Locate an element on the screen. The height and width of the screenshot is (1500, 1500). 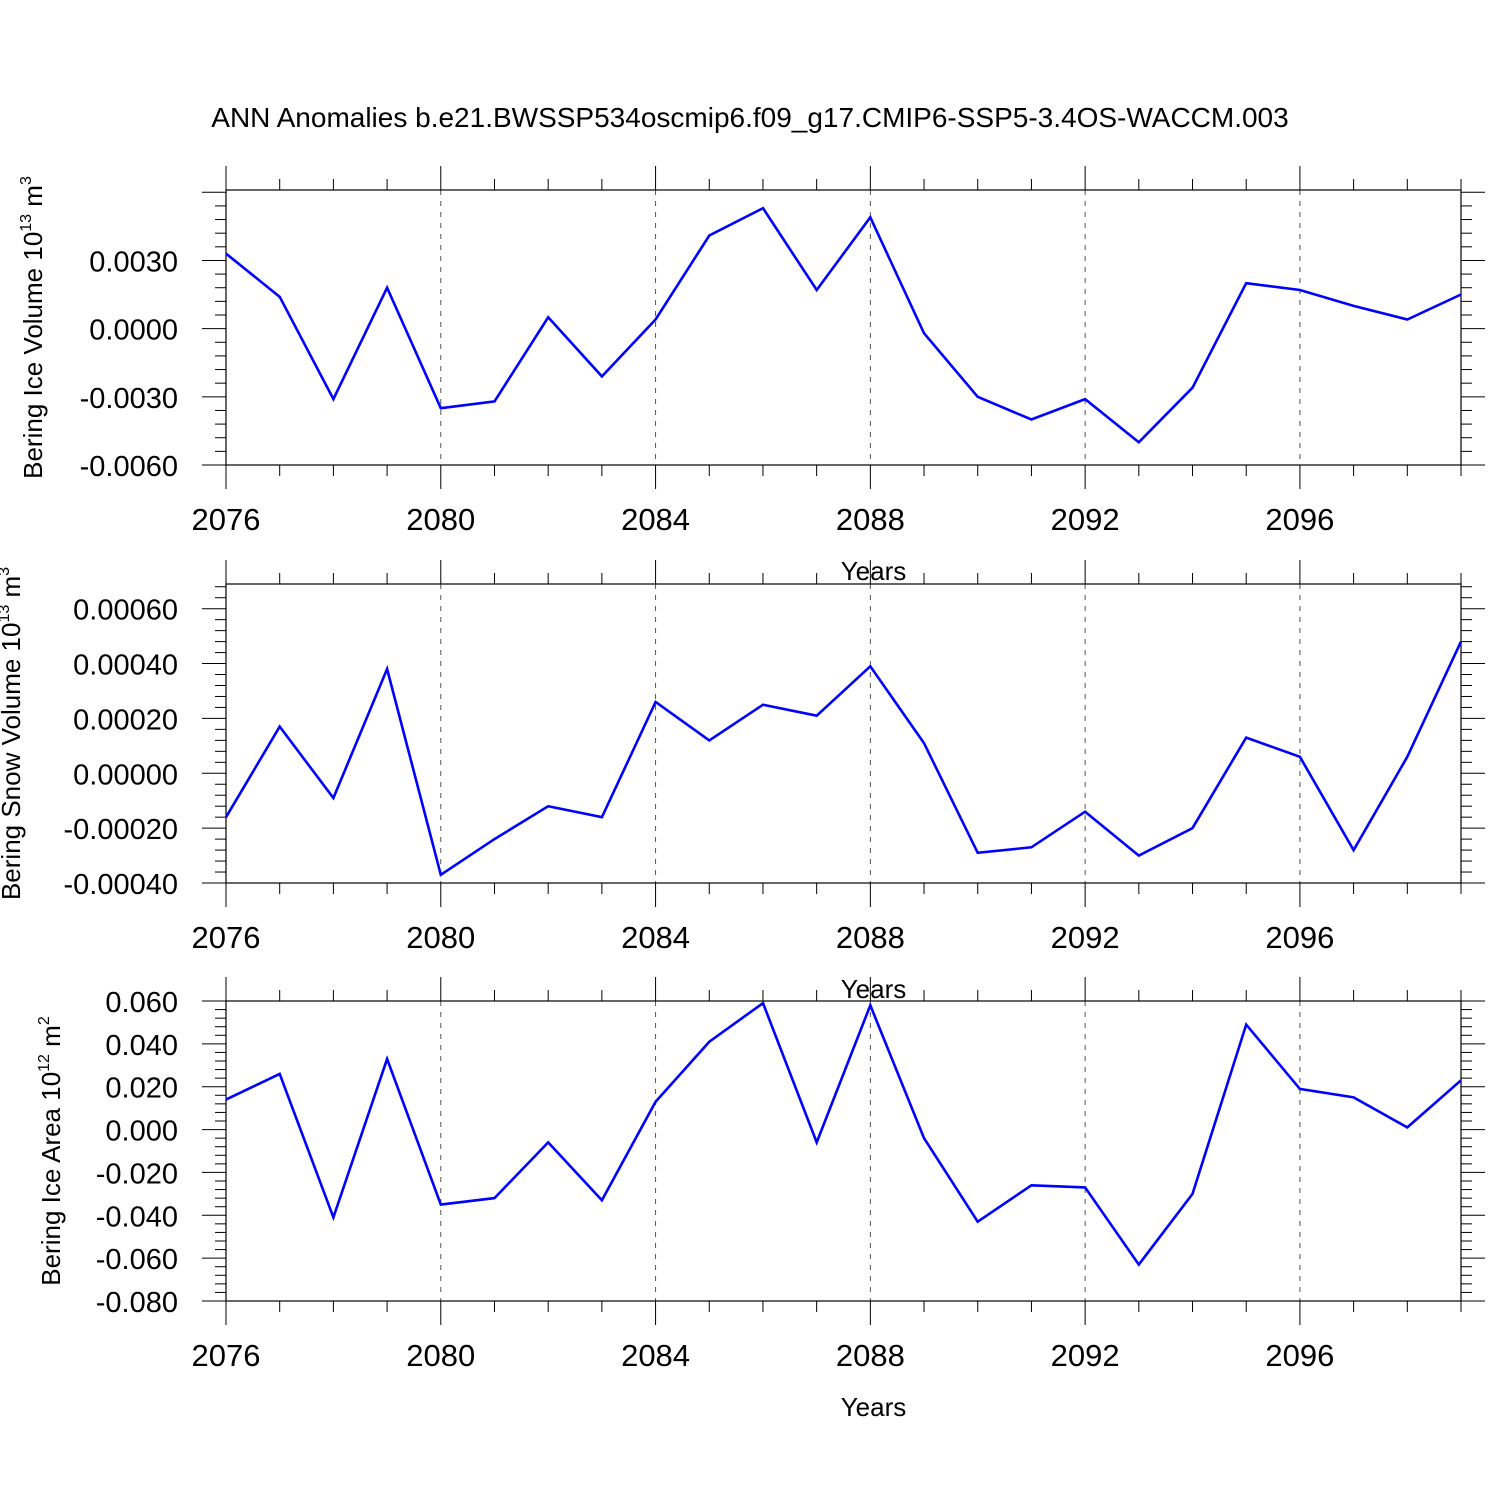
y-tick-label: 0.00000 is located at coordinates (125, 775).